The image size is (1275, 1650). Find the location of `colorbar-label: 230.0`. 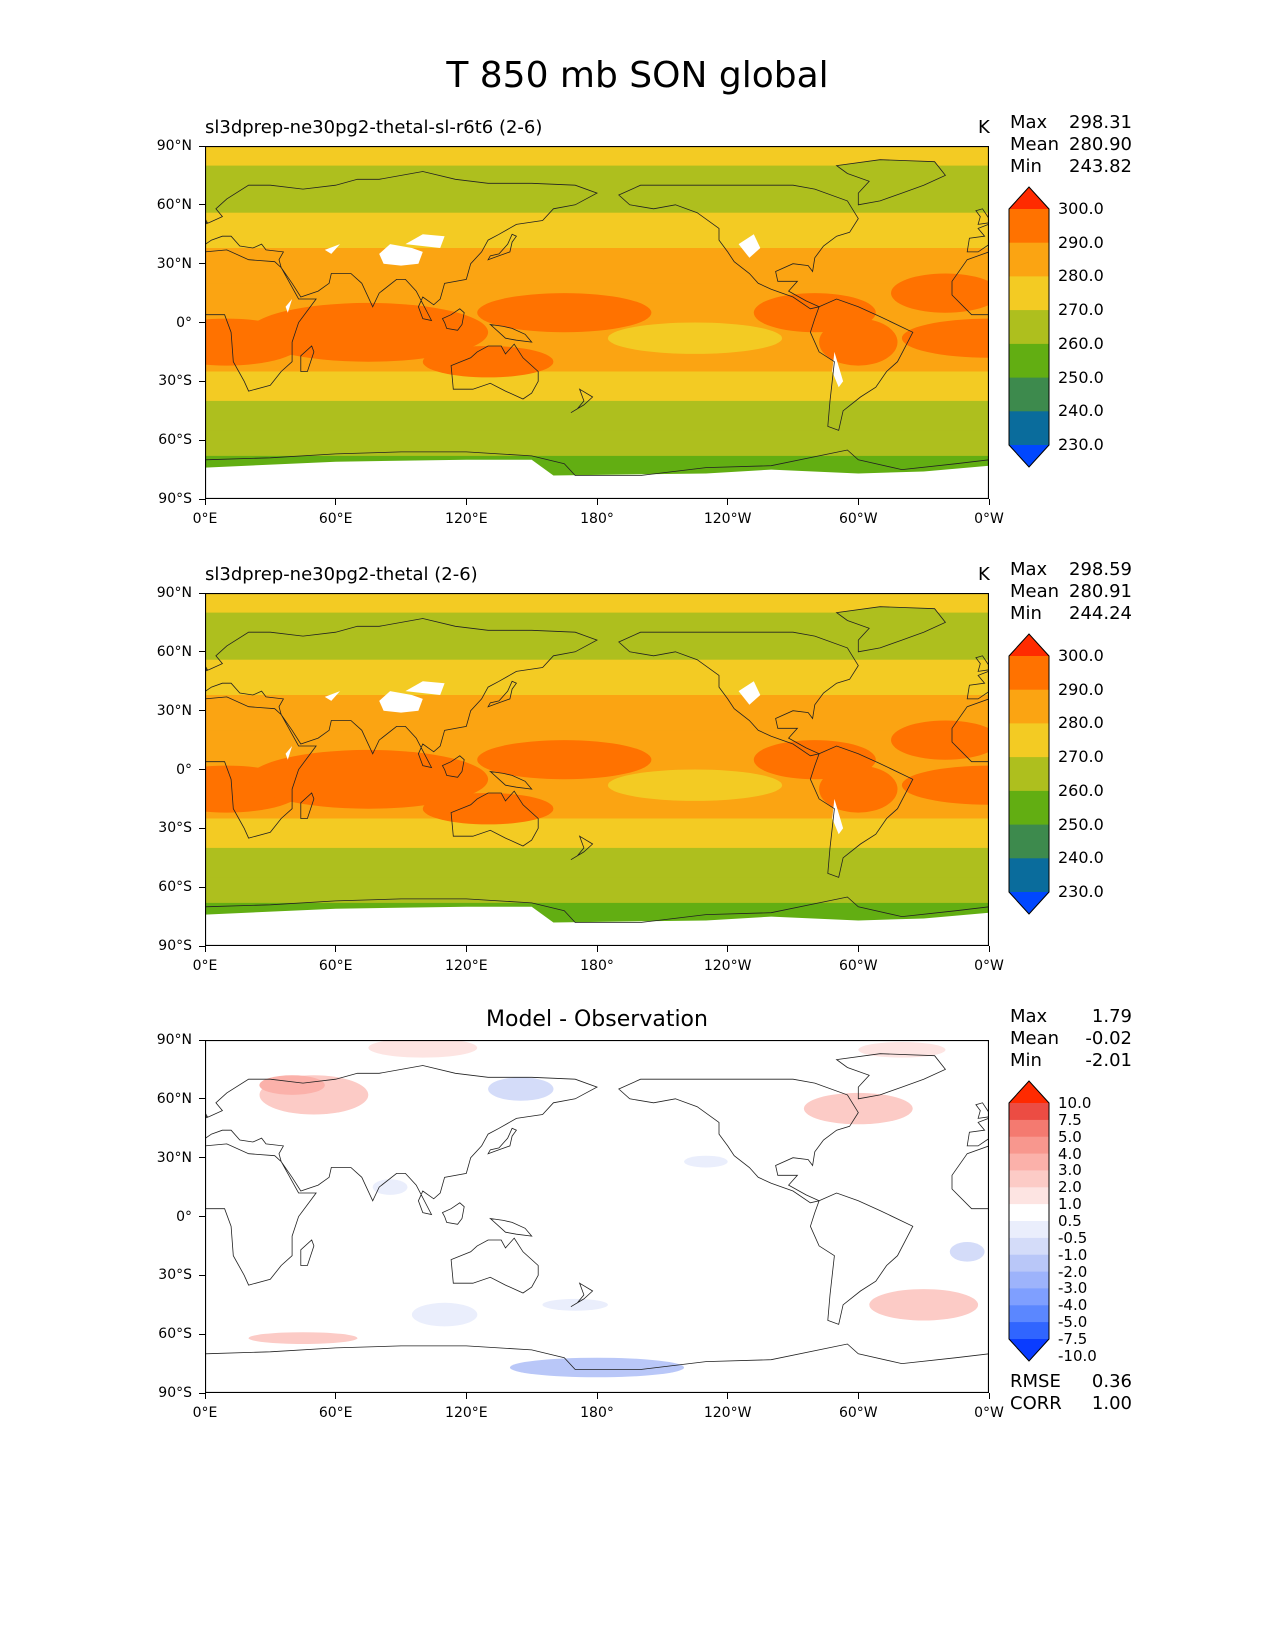

colorbar-label: 230.0 is located at coordinates (1081, 891).